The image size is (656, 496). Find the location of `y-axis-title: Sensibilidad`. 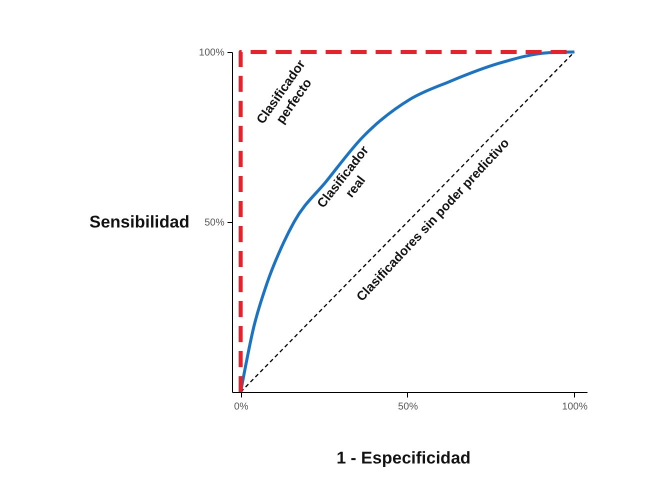

y-axis-title: Sensibilidad is located at coordinates (139, 222).